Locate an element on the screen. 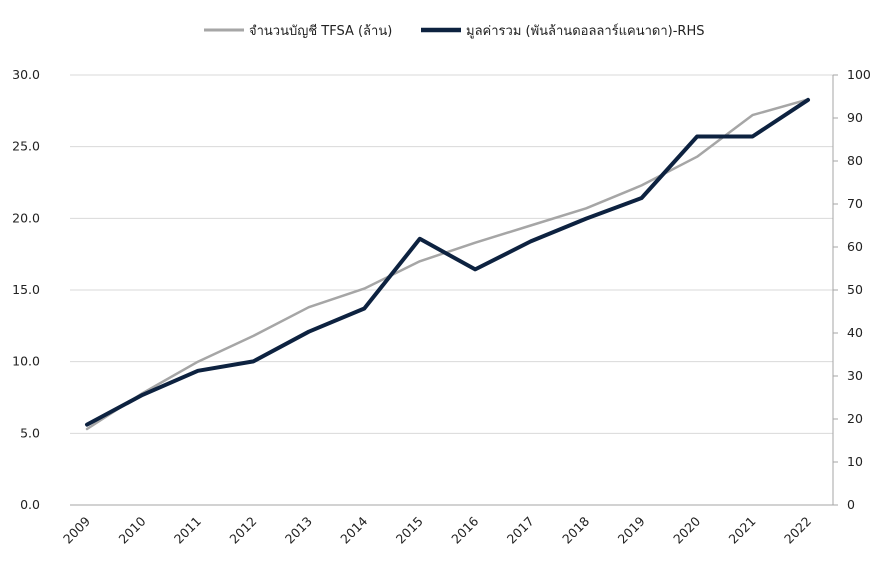 The width and height of the screenshot is (891, 573). left-tick-label: 25.0 is located at coordinates (26, 146).